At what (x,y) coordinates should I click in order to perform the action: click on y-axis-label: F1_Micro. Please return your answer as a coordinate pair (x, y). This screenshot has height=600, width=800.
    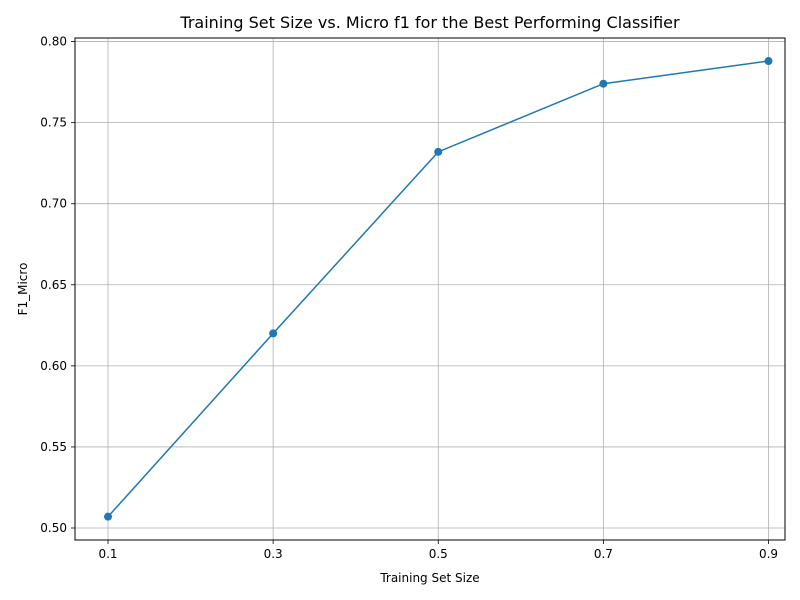
    Looking at the image, I should click on (23, 289).